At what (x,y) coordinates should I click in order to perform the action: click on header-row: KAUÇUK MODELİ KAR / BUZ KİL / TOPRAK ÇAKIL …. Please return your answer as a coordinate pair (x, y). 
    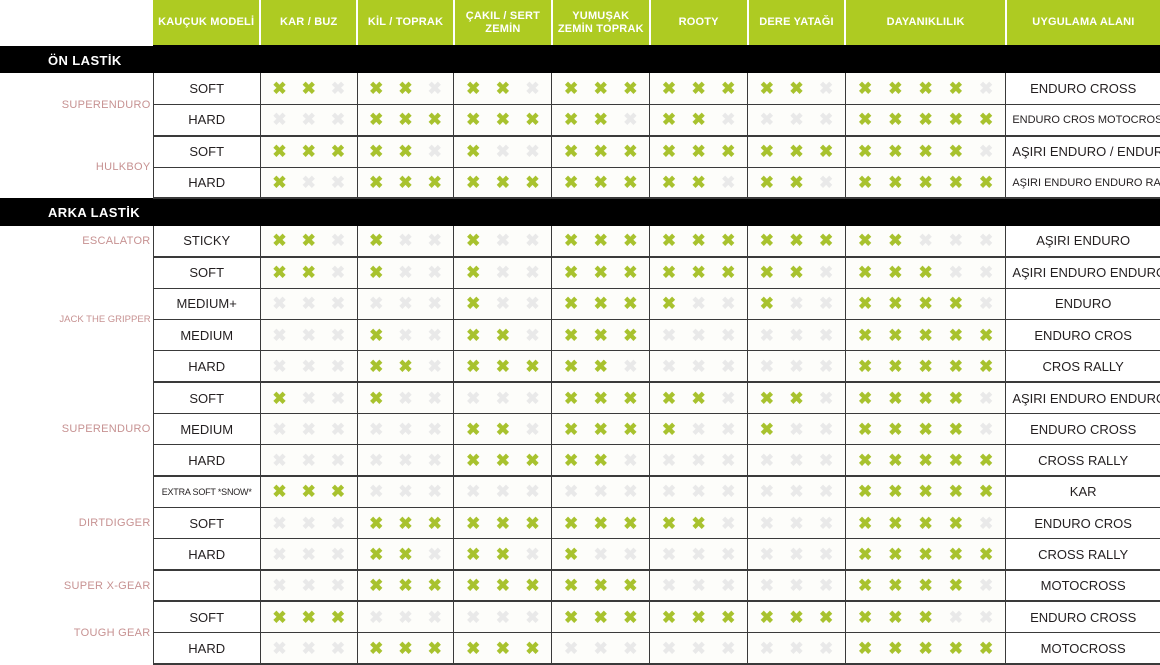
    Looking at the image, I should click on (580, 23).